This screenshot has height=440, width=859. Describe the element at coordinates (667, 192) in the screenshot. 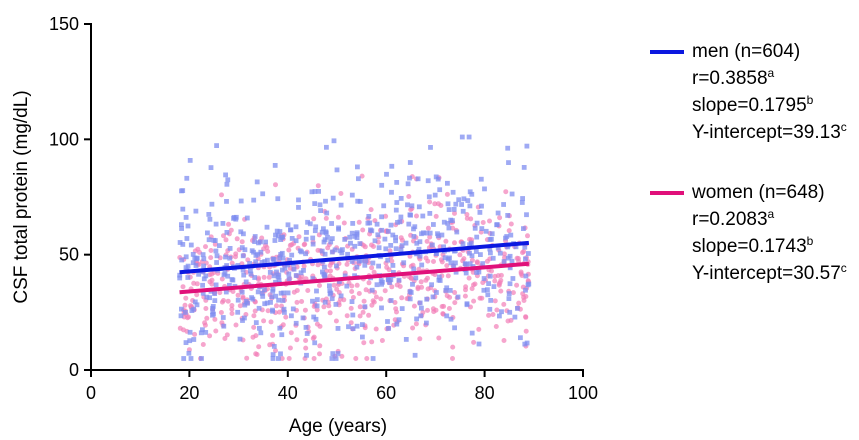

I see `legend-women-swatch` at that location.